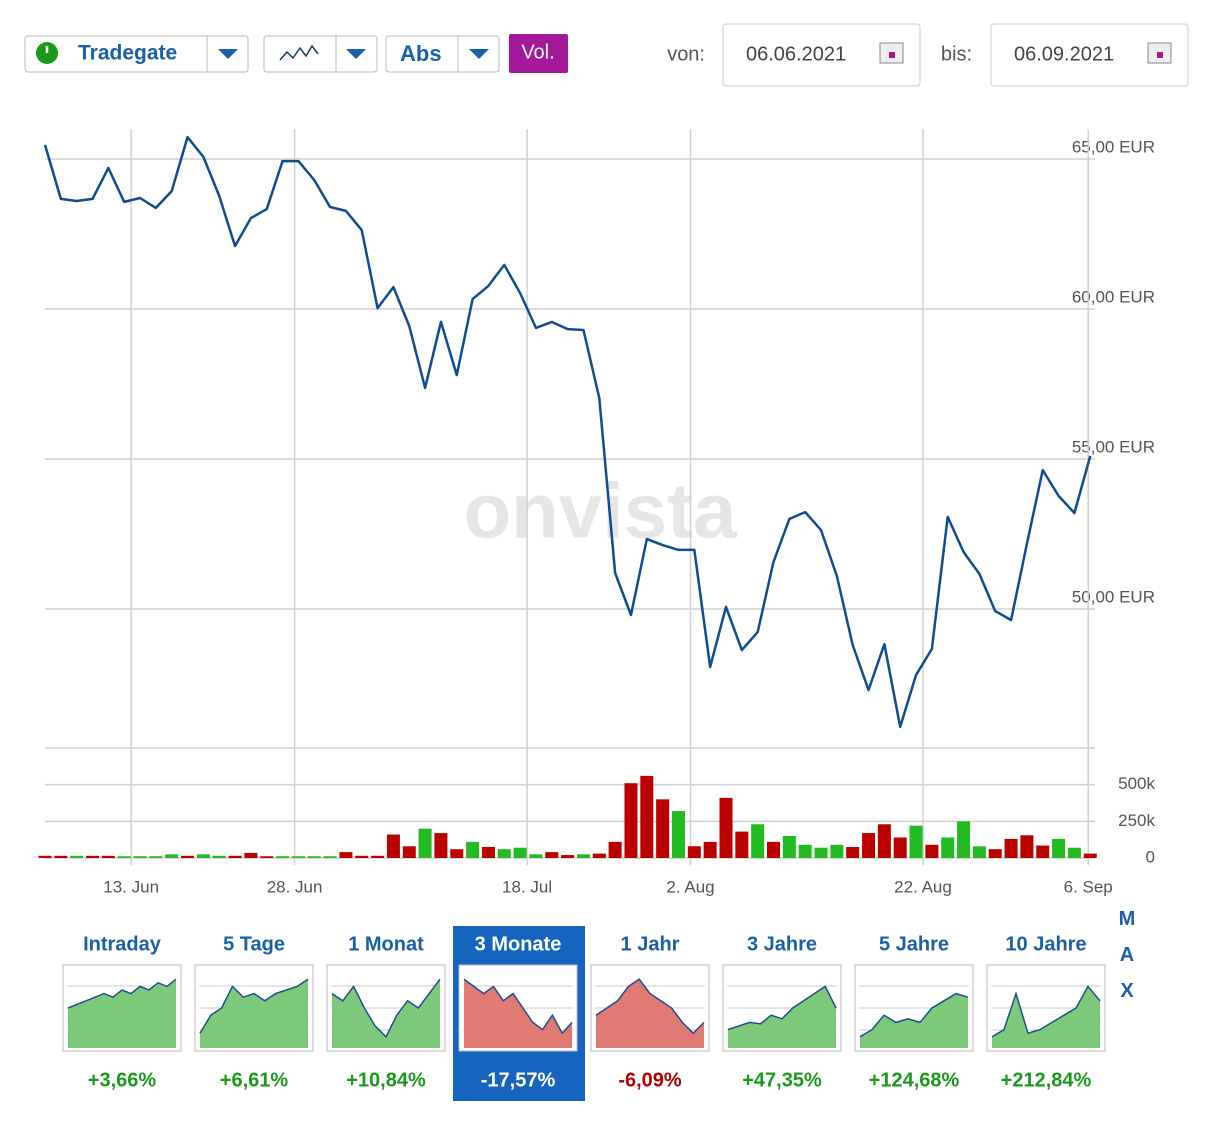 This screenshot has height=1123, width=1212. What do you see at coordinates (1113, 296) in the screenshot?
I see `y-tick-label: 60,00 EUR` at bounding box center [1113, 296].